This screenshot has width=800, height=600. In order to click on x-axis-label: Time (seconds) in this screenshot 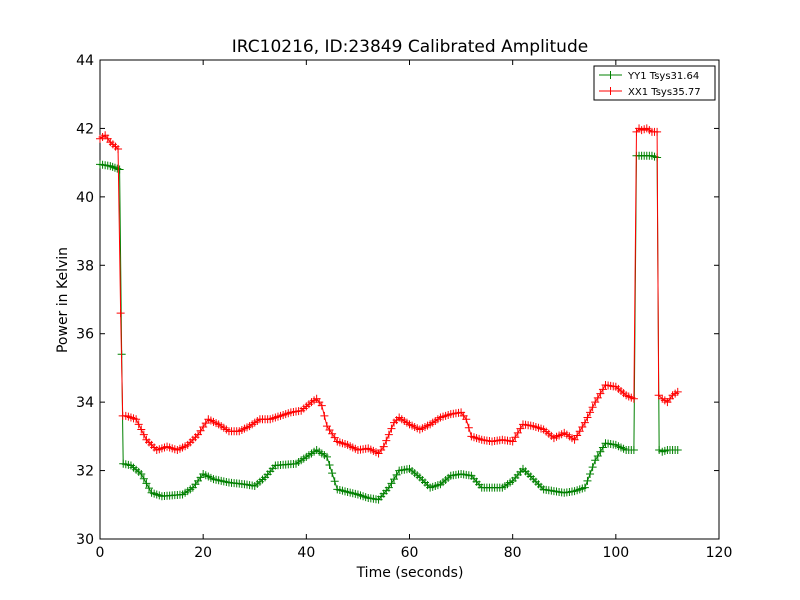, I will do `click(410, 573)`.